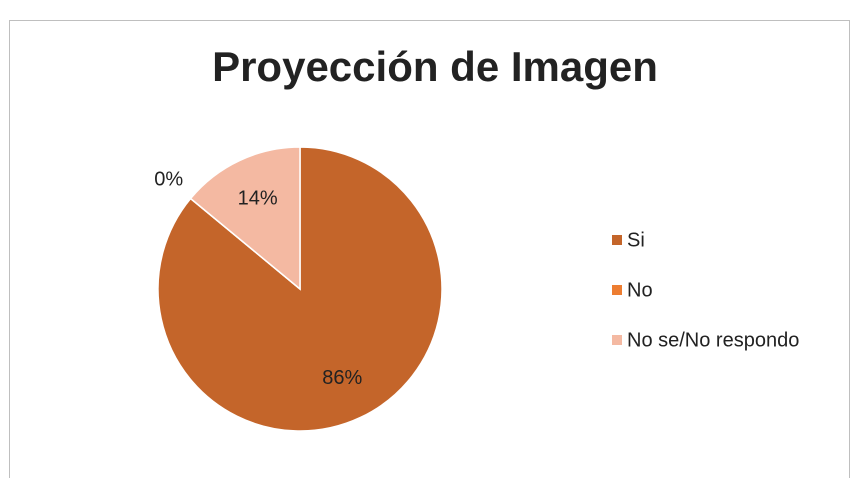 This screenshot has height=478, width=853. I want to click on data-label: 0%, so click(168, 180).